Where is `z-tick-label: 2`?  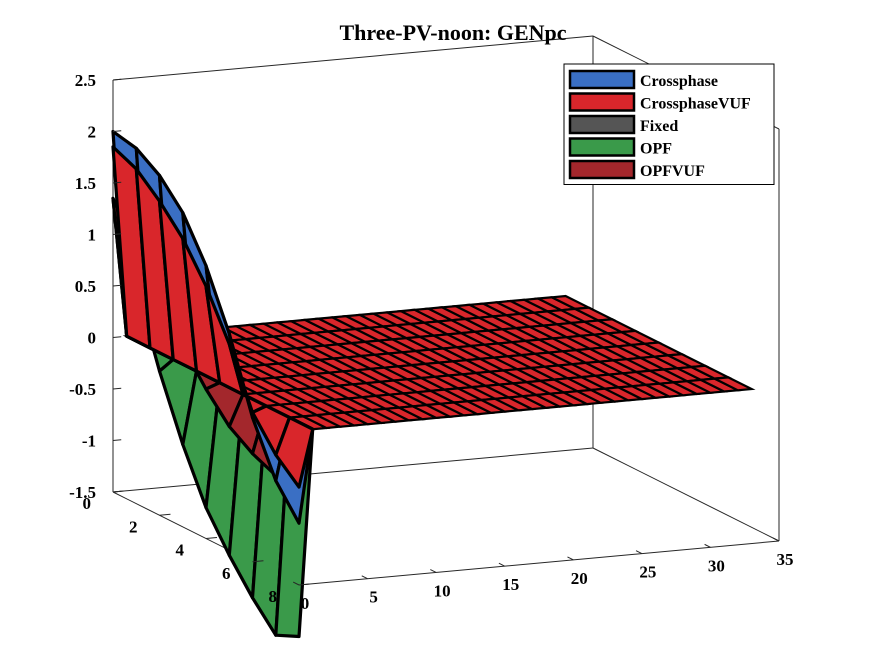
z-tick-label: 2 is located at coordinates (92, 132).